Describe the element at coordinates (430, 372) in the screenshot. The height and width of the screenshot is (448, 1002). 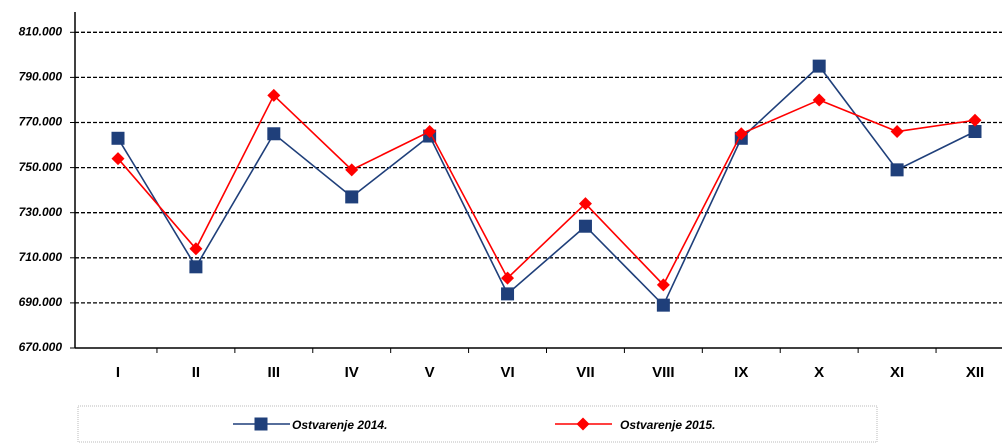
I see `x-tick-label: V` at that location.